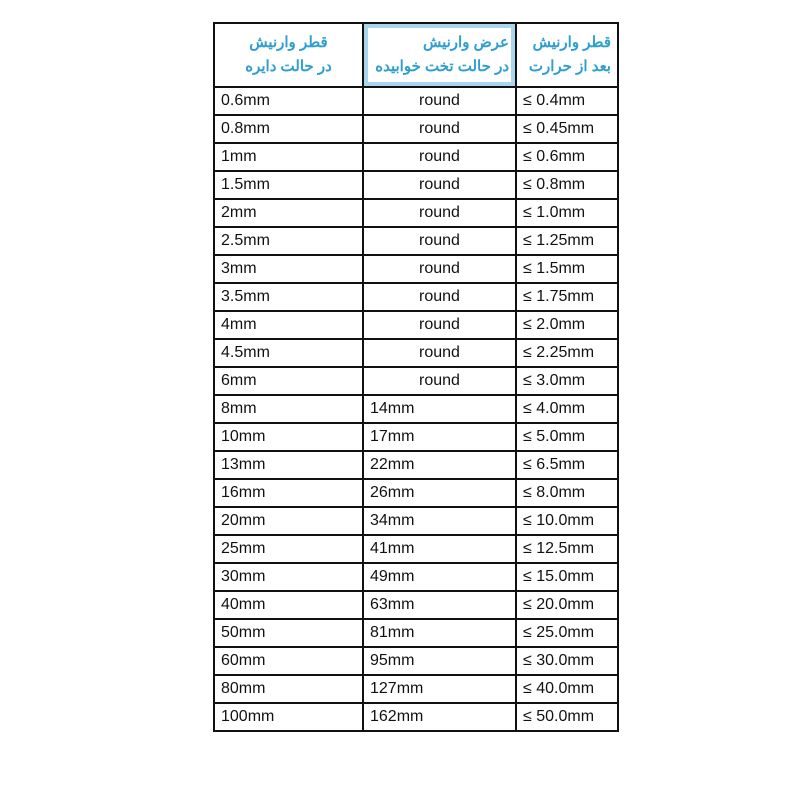 The height and width of the screenshot is (800, 800). What do you see at coordinates (567, 717) in the screenshot?
I see `shrunk-diameter-cell: ≤ 50.0mm` at bounding box center [567, 717].